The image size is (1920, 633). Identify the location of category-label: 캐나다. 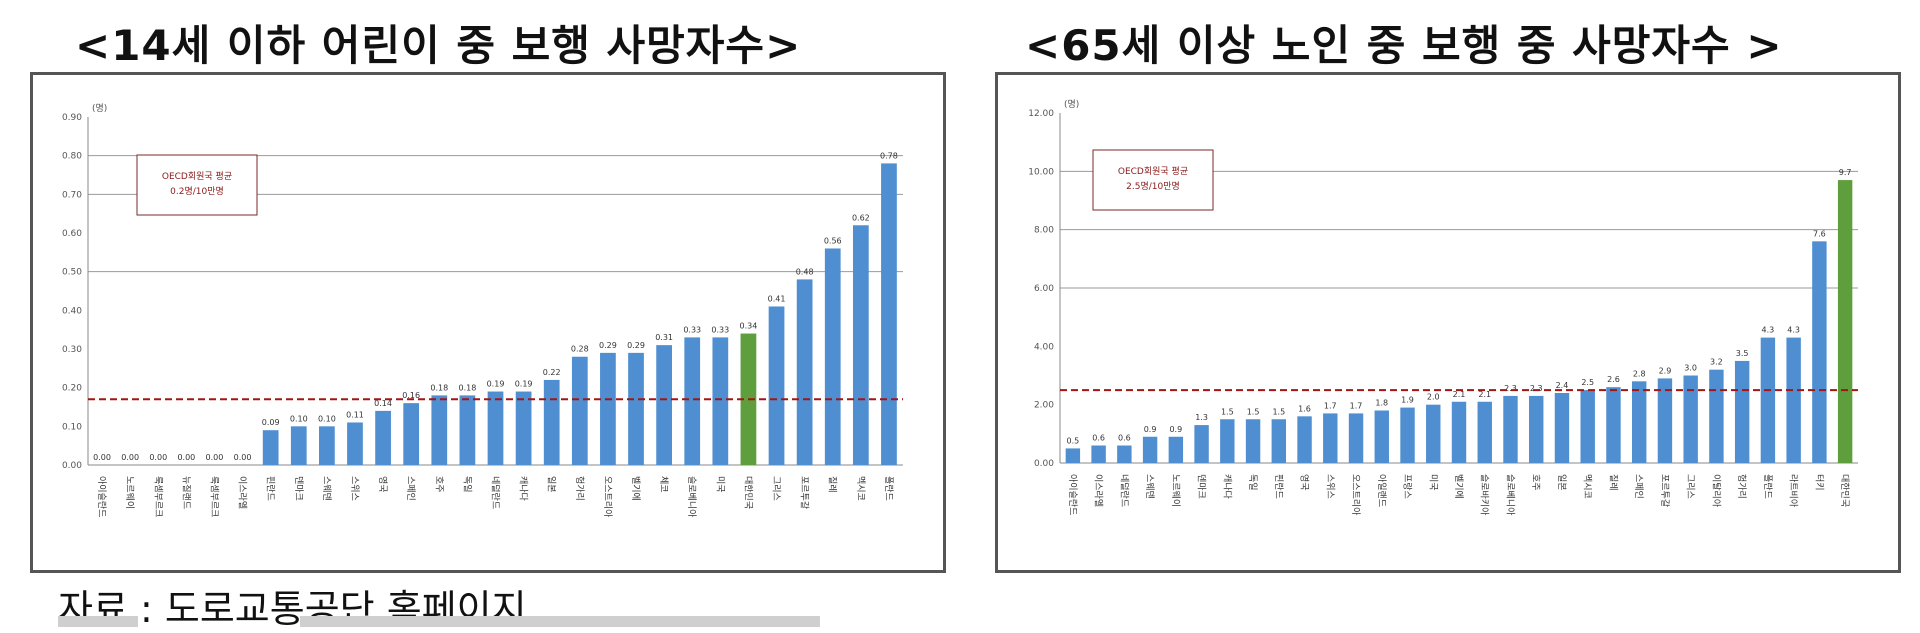
(523, 489).